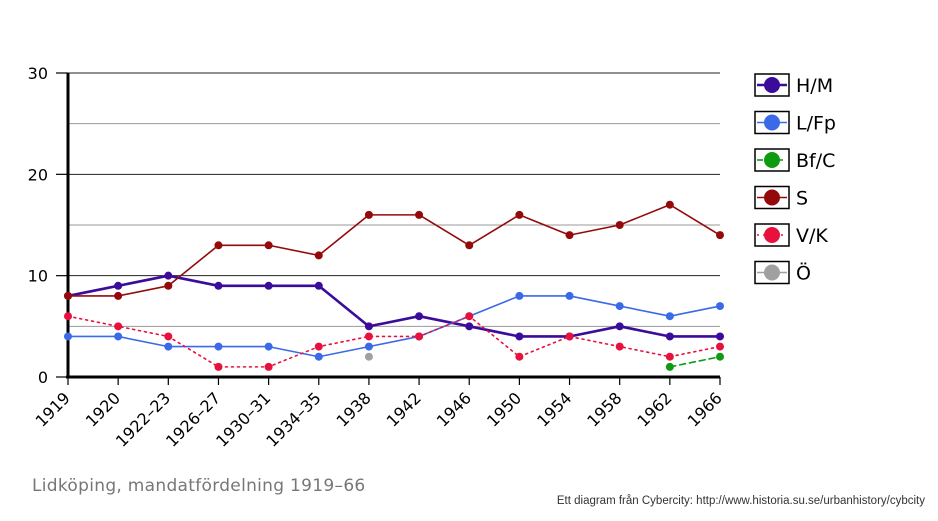 This screenshot has width=938, height=521. Describe the element at coordinates (604, 409) in the screenshot. I see `x-tick-label: 1958` at that location.